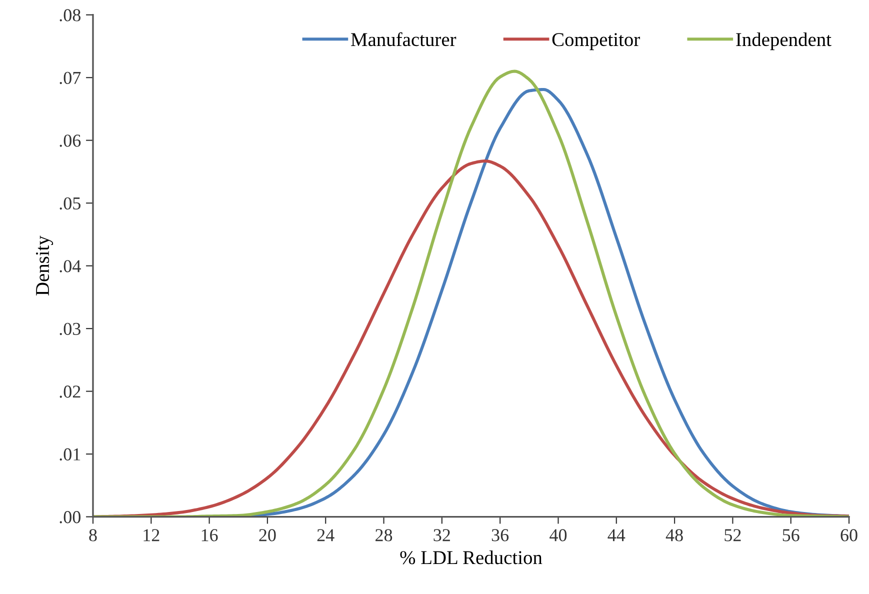  I want to click on x-tick-label: 48, so click(674, 535).